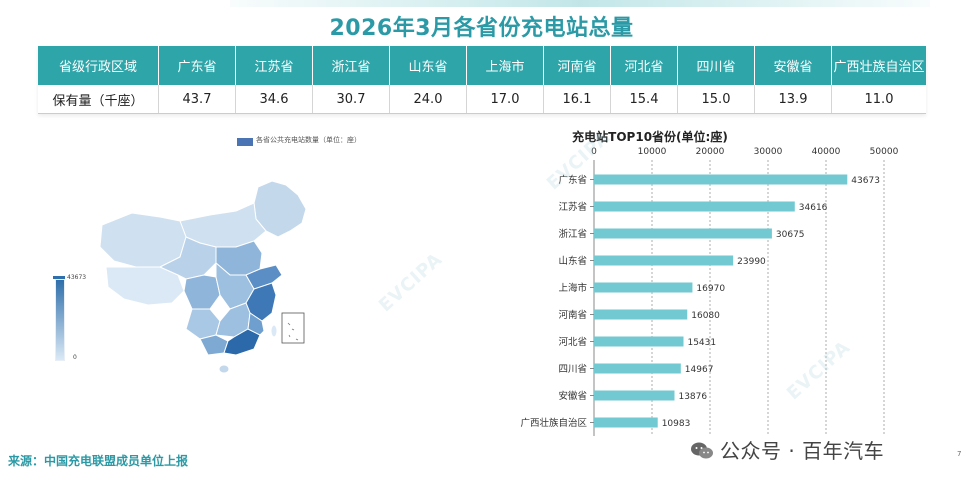  I want to click on top-decor-strip, so click(580, 3).